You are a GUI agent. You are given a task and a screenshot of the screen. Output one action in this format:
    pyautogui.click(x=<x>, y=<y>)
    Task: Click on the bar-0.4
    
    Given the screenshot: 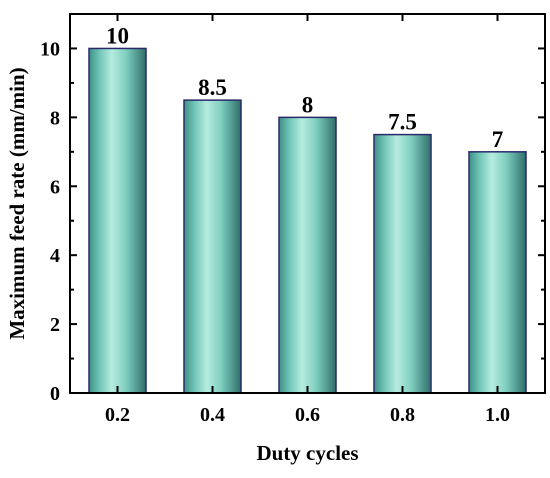 What is the action you would take?
    pyautogui.click(x=212, y=246)
    